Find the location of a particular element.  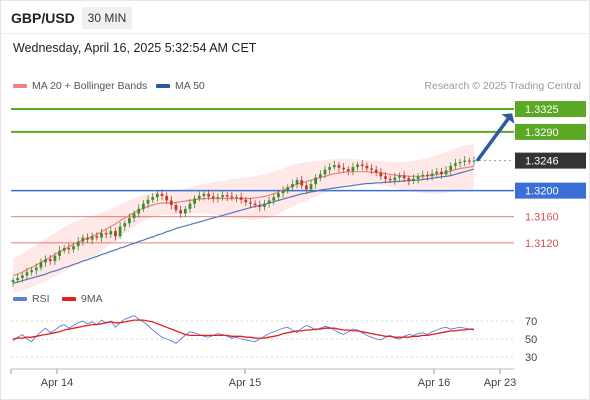

rsi-label: RSI is located at coordinates (41, 299).